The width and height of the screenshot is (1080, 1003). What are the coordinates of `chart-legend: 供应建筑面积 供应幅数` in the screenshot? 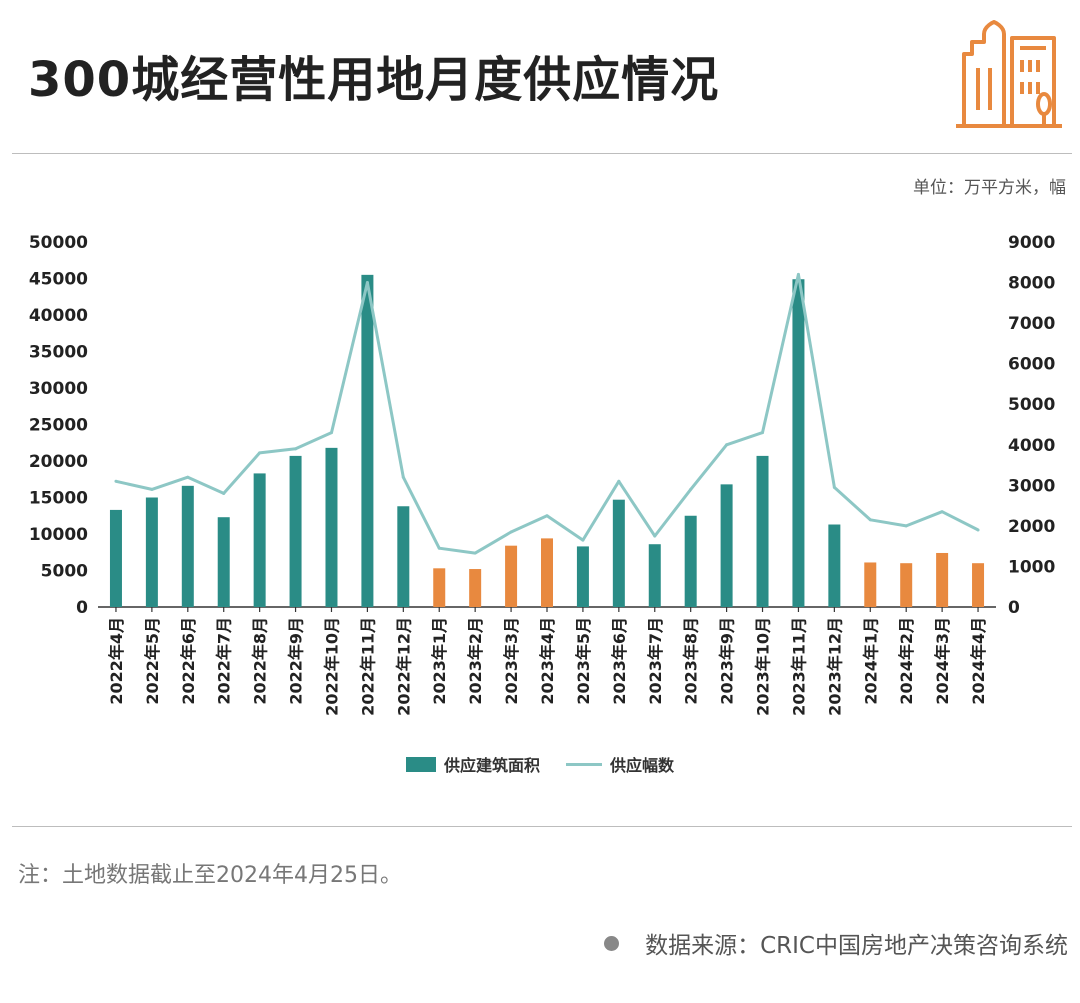 It's located at (540, 764).